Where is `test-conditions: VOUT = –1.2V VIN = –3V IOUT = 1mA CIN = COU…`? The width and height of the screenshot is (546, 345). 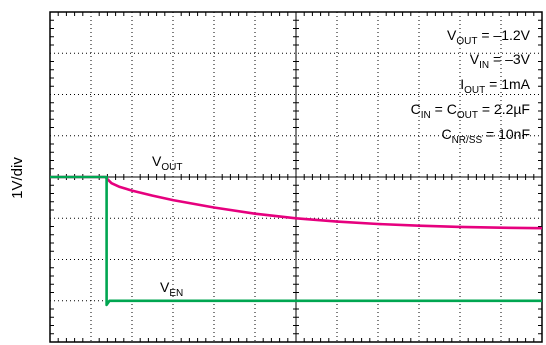
test-conditions: VOUT = –1.2V VIN = –3V IOUT = 1mA CIN = COU… is located at coordinates (471, 86).